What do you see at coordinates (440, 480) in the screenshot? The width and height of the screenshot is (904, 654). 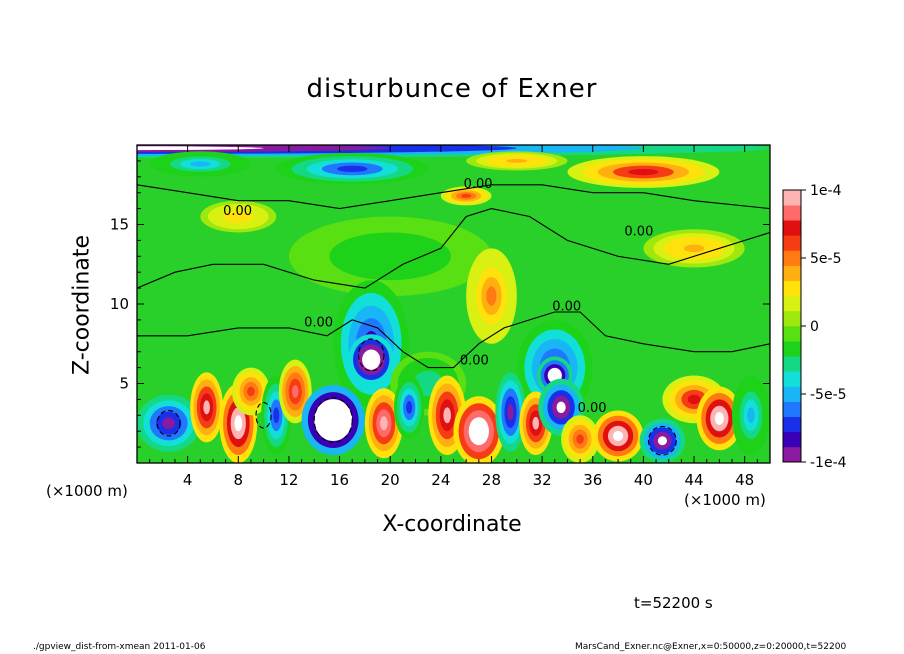 I see `x-tick-label: 24` at bounding box center [440, 480].